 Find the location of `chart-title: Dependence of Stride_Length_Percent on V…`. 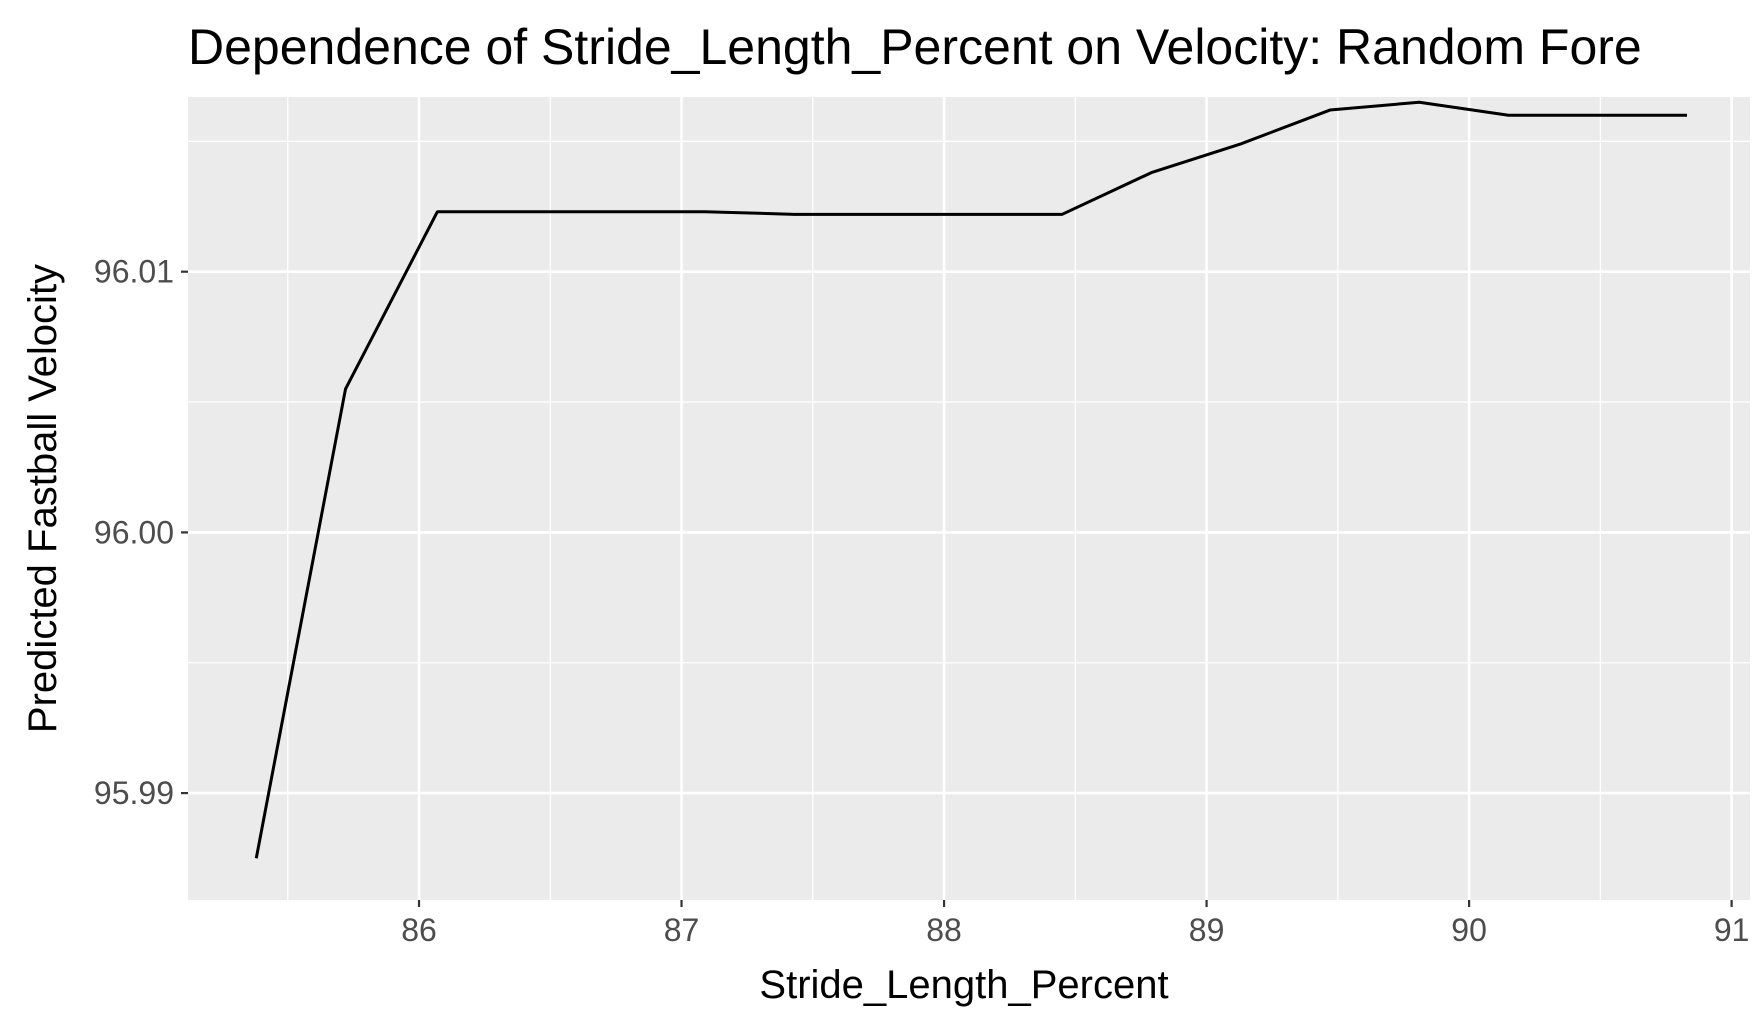

chart-title: Dependence of Stride_Length_Percent on V… is located at coordinates (915, 47).